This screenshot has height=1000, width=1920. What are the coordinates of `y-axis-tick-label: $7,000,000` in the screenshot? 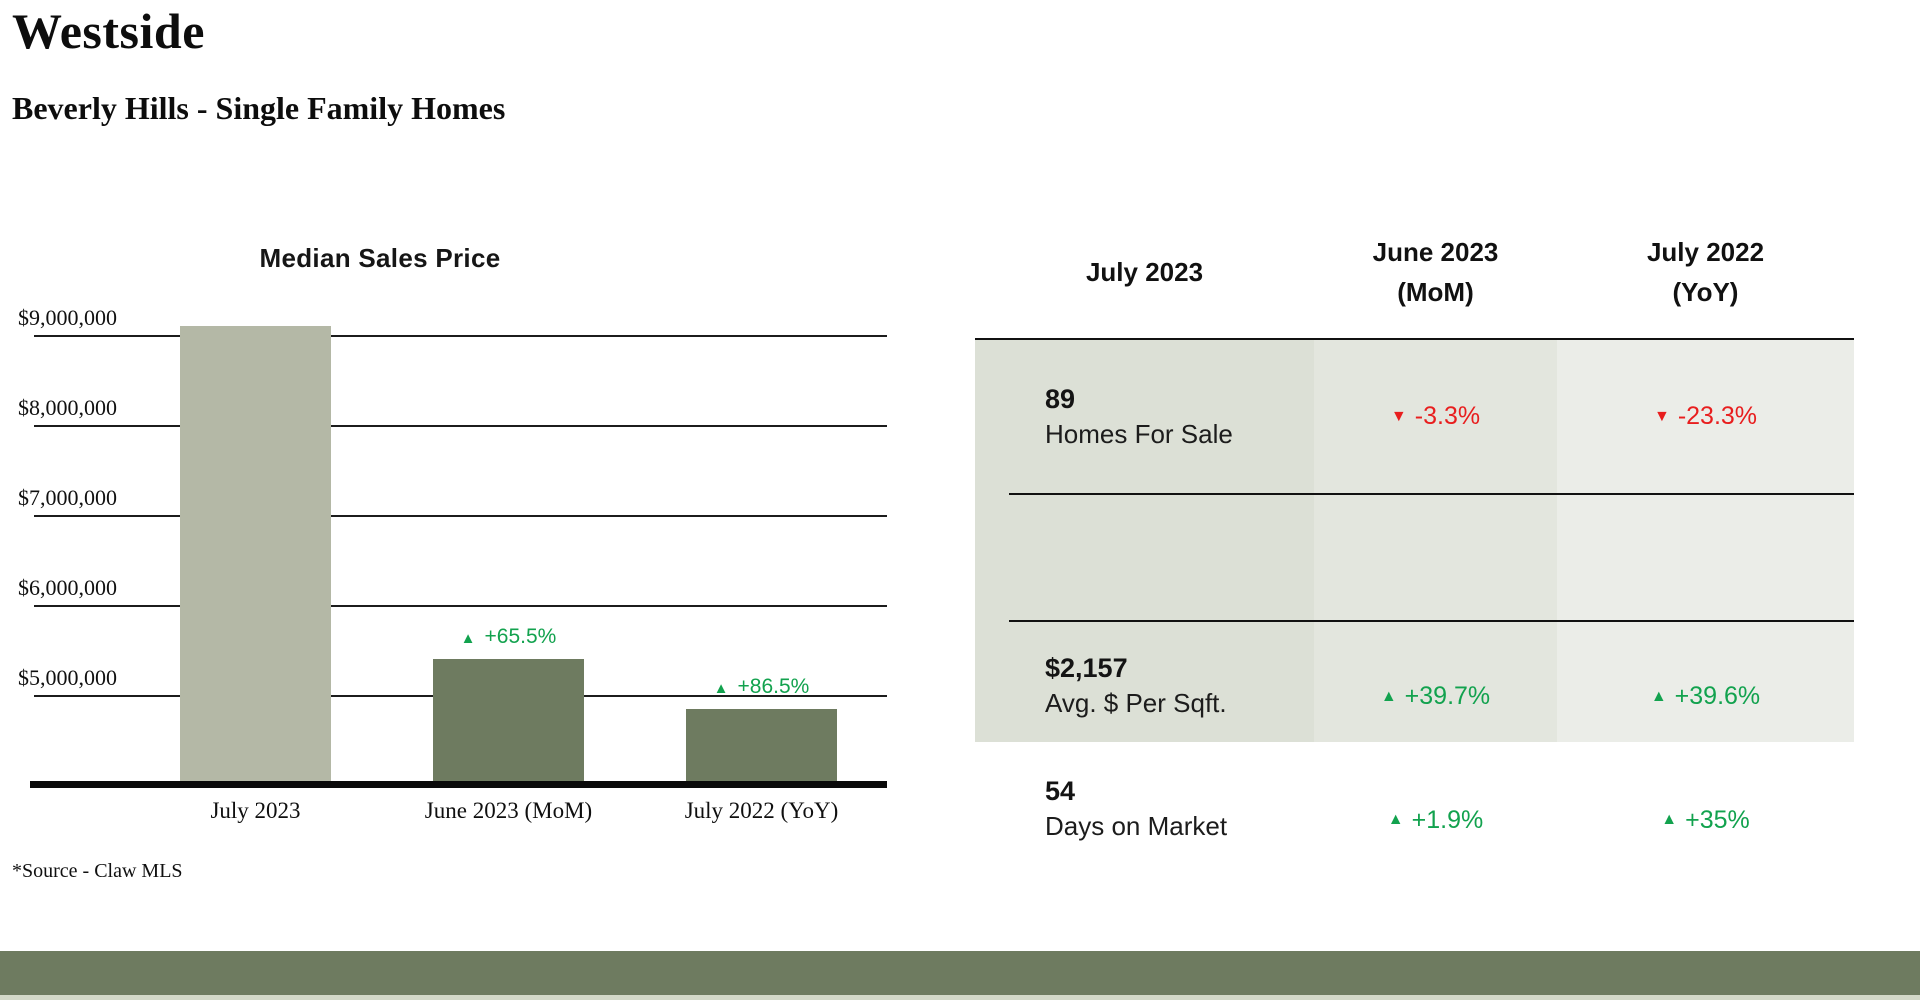 It's located at (67, 497).